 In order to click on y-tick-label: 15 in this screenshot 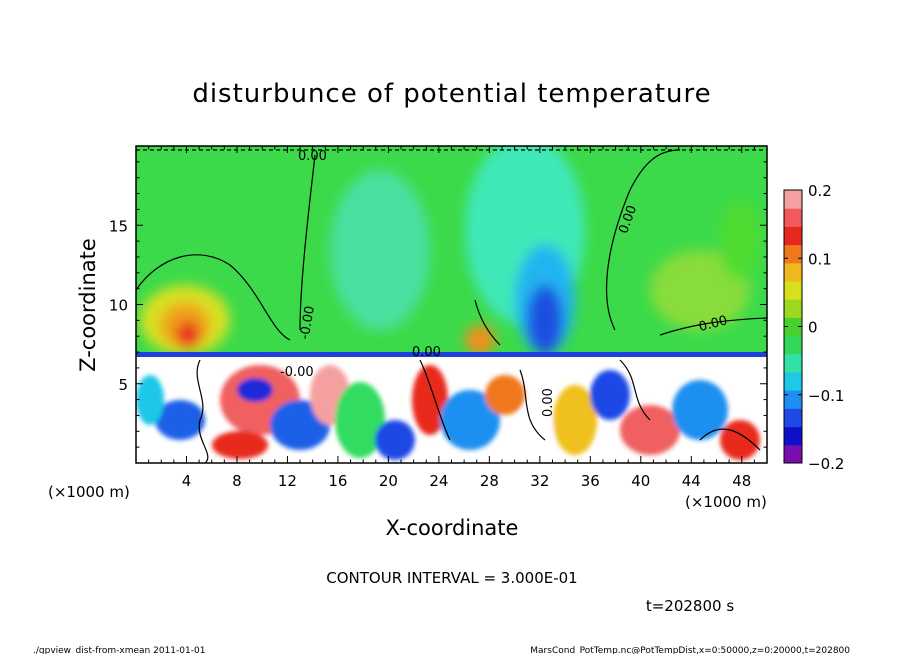, I will do `click(118, 226)`.